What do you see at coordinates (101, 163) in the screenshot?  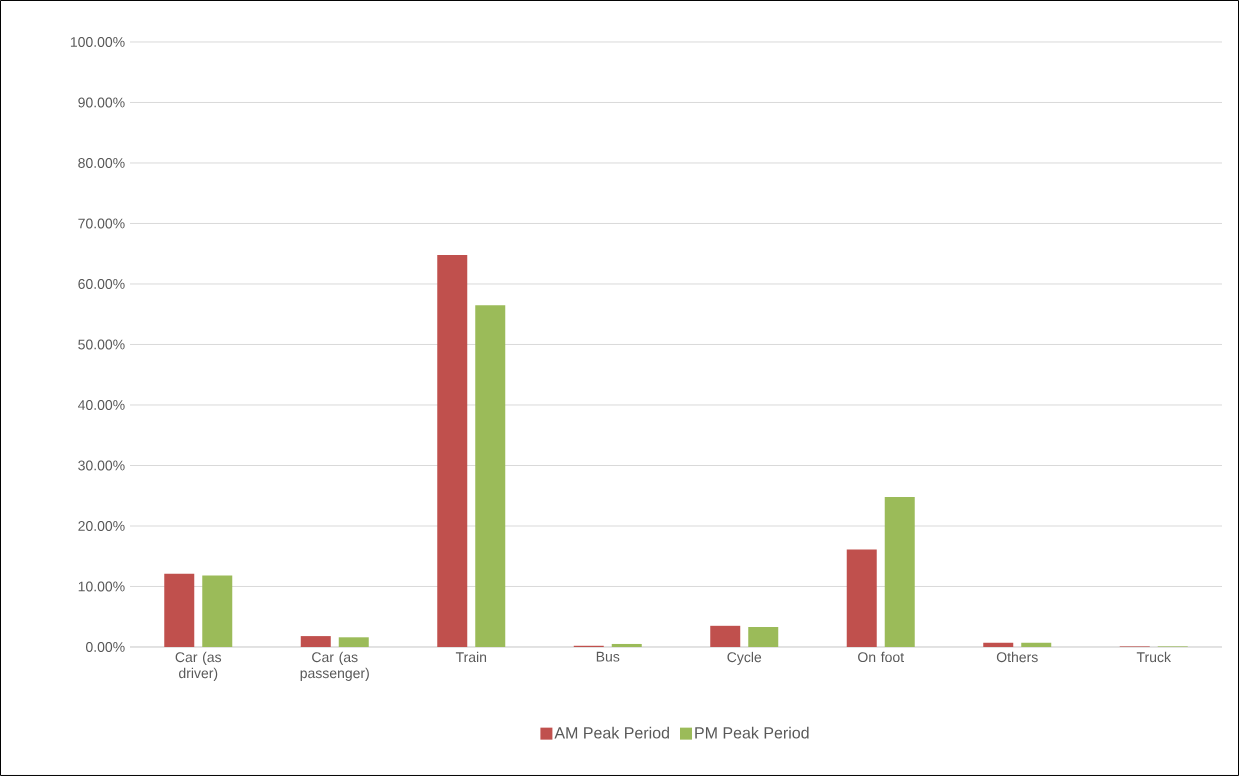 I see `y-tick-label: 80.00%` at bounding box center [101, 163].